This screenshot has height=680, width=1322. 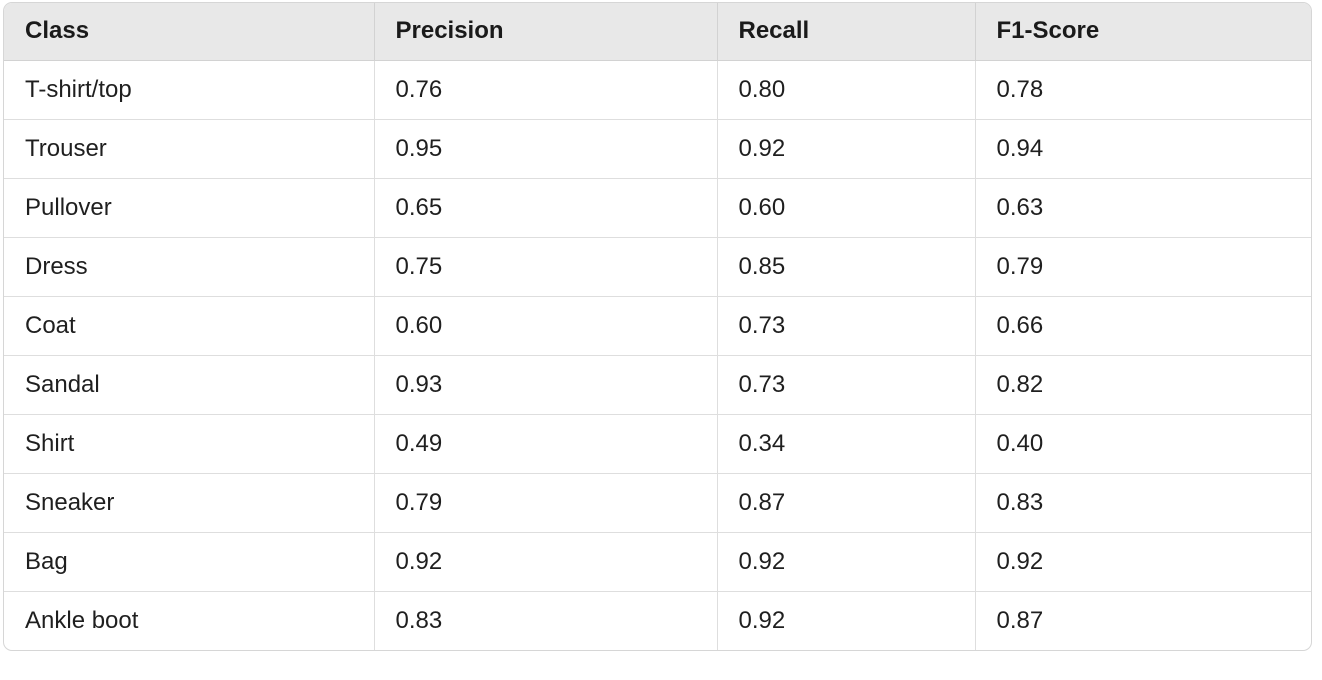 I want to click on cell-class: Coat, so click(x=189, y=326).